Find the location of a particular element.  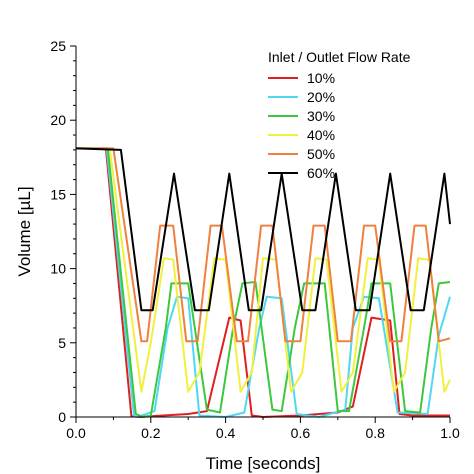

y-tick-label: 20 is located at coordinates (58, 120).